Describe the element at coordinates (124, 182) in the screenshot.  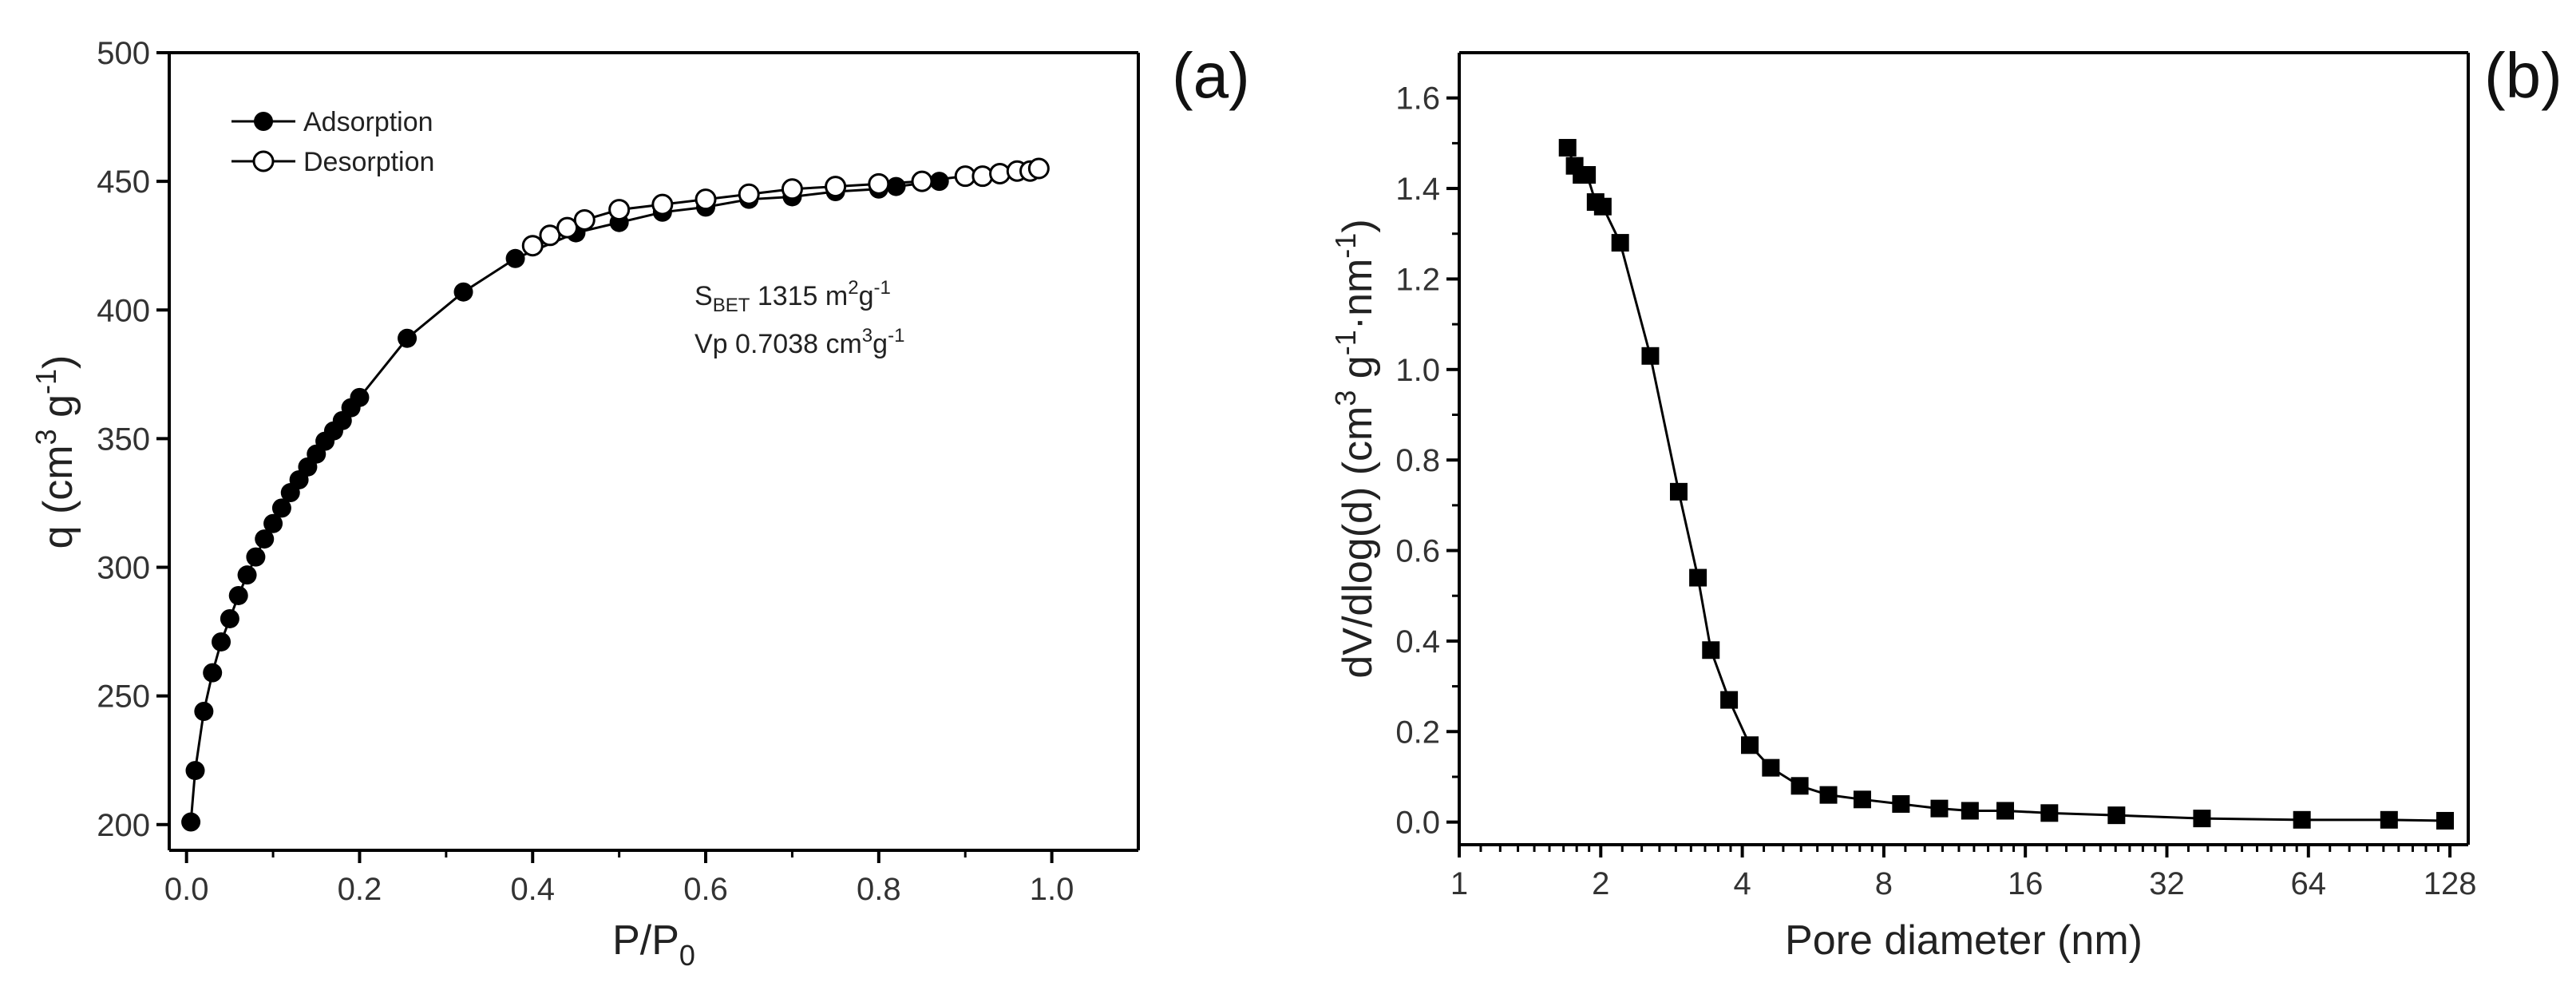
I see `chart-a-y-tick-label: 450` at that location.